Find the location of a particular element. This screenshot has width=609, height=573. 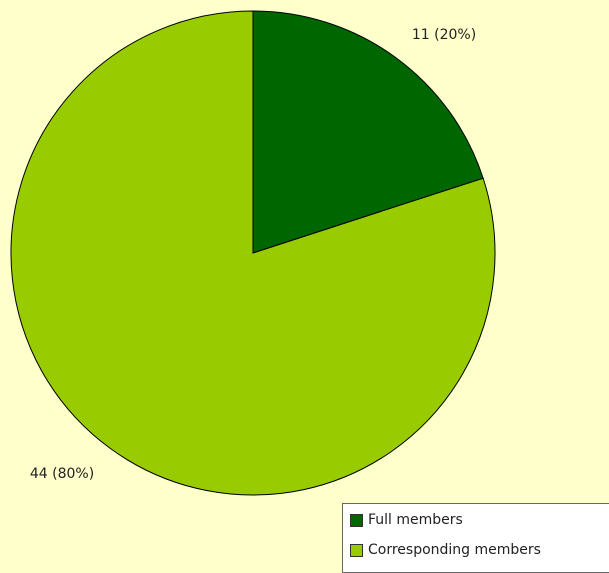

legend: Full members Corresponding members is located at coordinates (475, 538).